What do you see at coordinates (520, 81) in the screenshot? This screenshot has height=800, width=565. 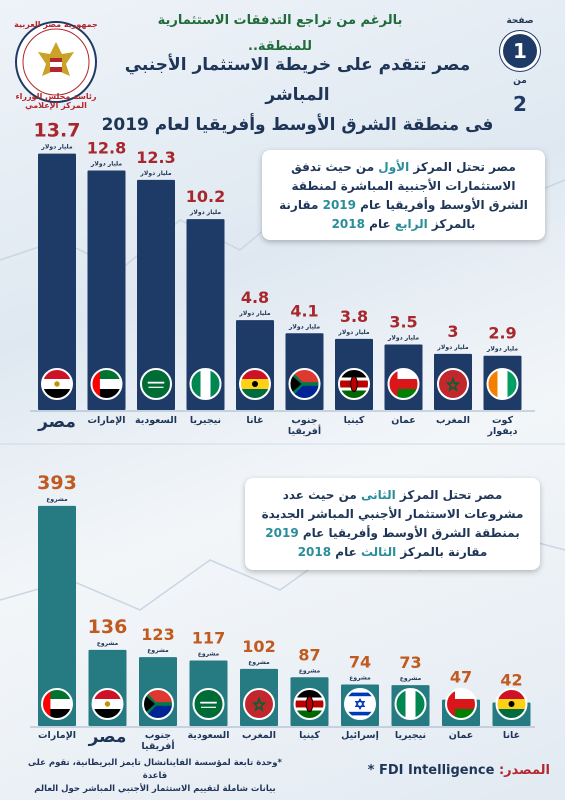 I see `of-label: من` at bounding box center [520, 81].